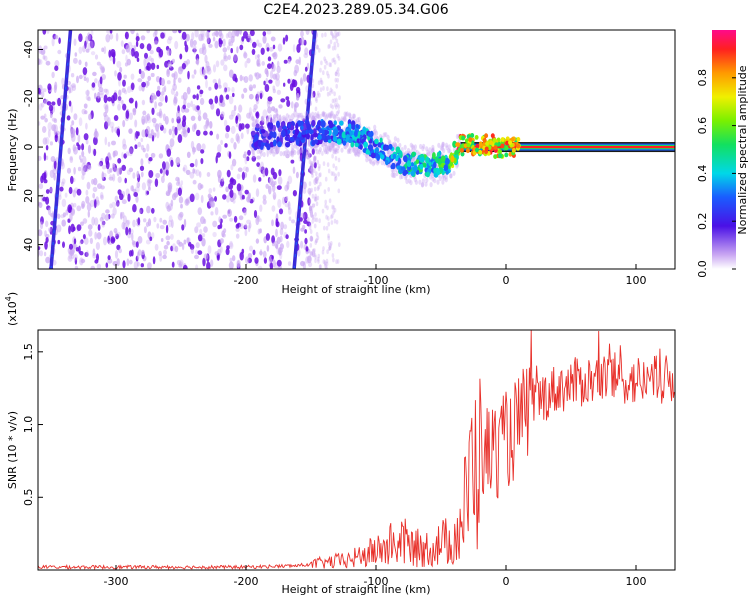 The height and width of the screenshot is (600, 750). I want to click on colorbar-tick-label: 0.2, so click(702, 221).